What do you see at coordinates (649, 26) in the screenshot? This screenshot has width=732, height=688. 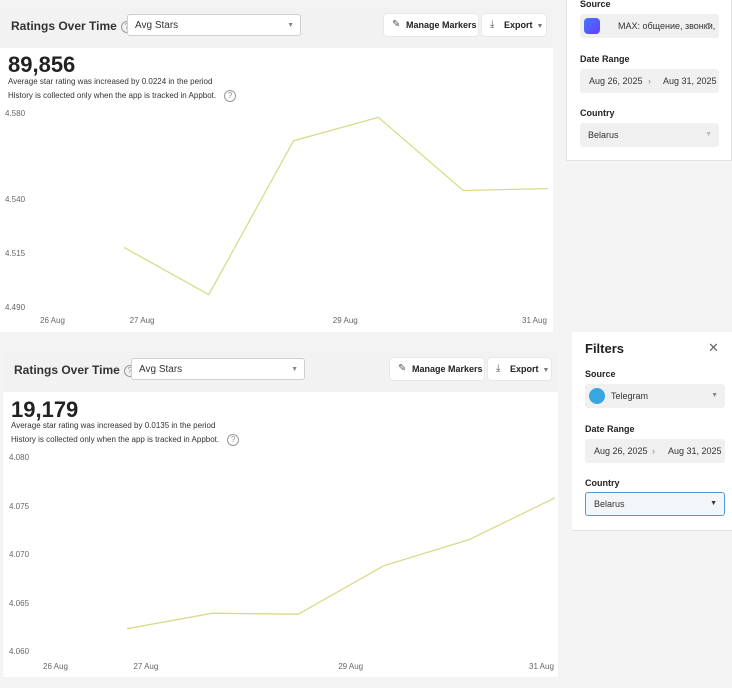 I see `source-select: MAX: общение, звонки, ▼` at bounding box center [649, 26].